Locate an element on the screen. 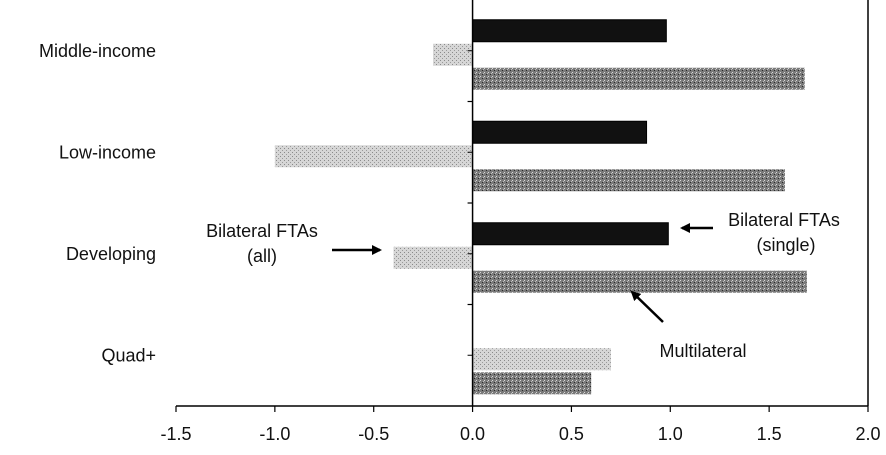 The image size is (886, 455). annotation-text: Multilateral is located at coordinates (702, 351).